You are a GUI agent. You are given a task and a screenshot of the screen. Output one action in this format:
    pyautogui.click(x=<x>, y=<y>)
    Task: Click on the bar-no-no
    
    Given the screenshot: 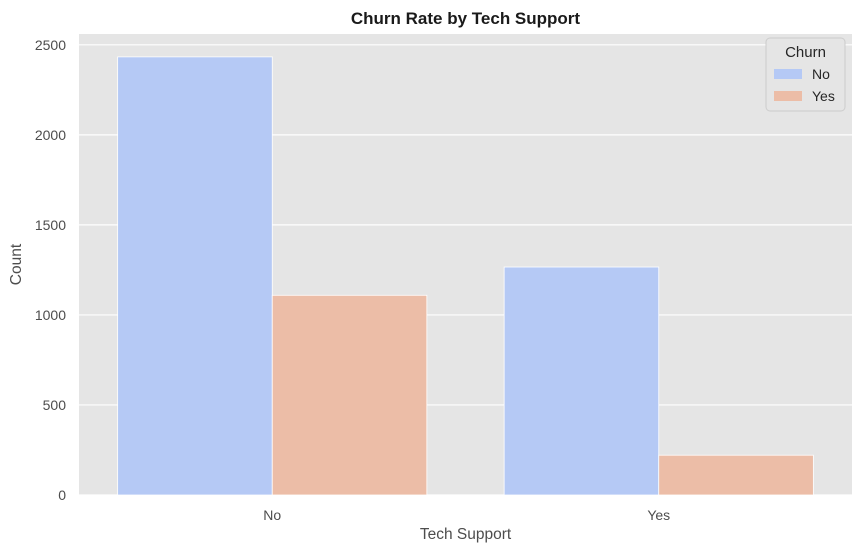 What is the action you would take?
    pyautogui.click(x=195, y=276)
    